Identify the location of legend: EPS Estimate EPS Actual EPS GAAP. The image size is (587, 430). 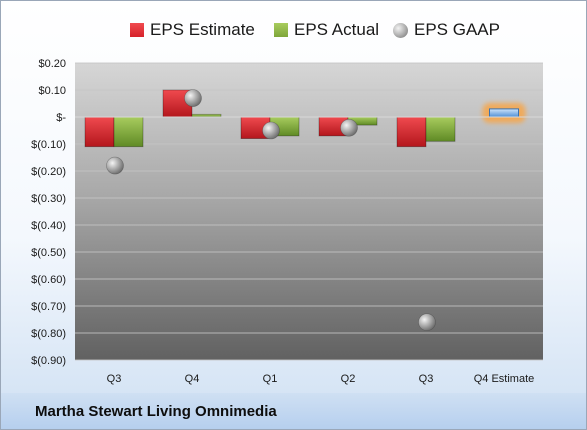
(294, 30).